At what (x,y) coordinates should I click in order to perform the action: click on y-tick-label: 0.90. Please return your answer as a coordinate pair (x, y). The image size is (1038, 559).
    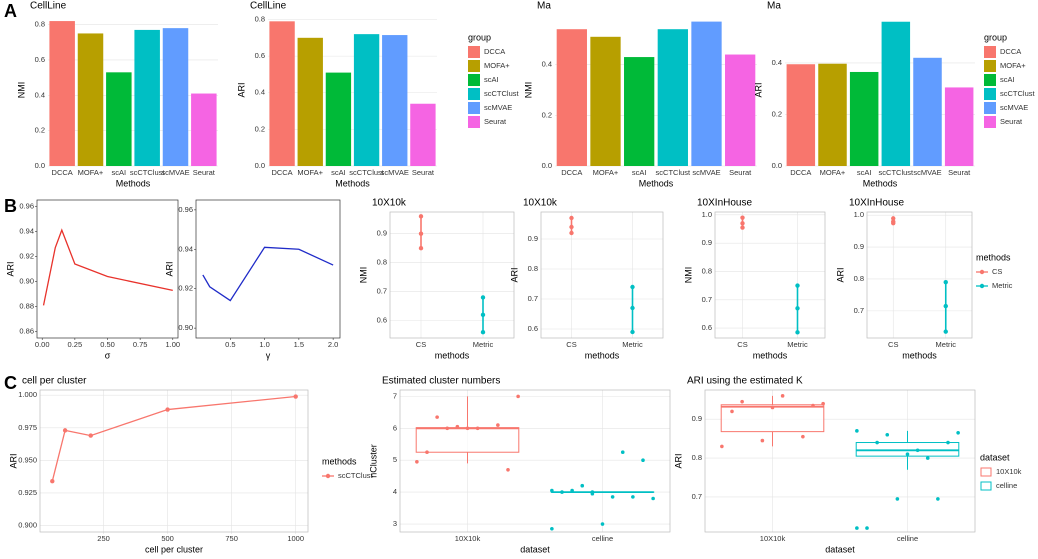
    Looking at the image, I should click on (26, 281).